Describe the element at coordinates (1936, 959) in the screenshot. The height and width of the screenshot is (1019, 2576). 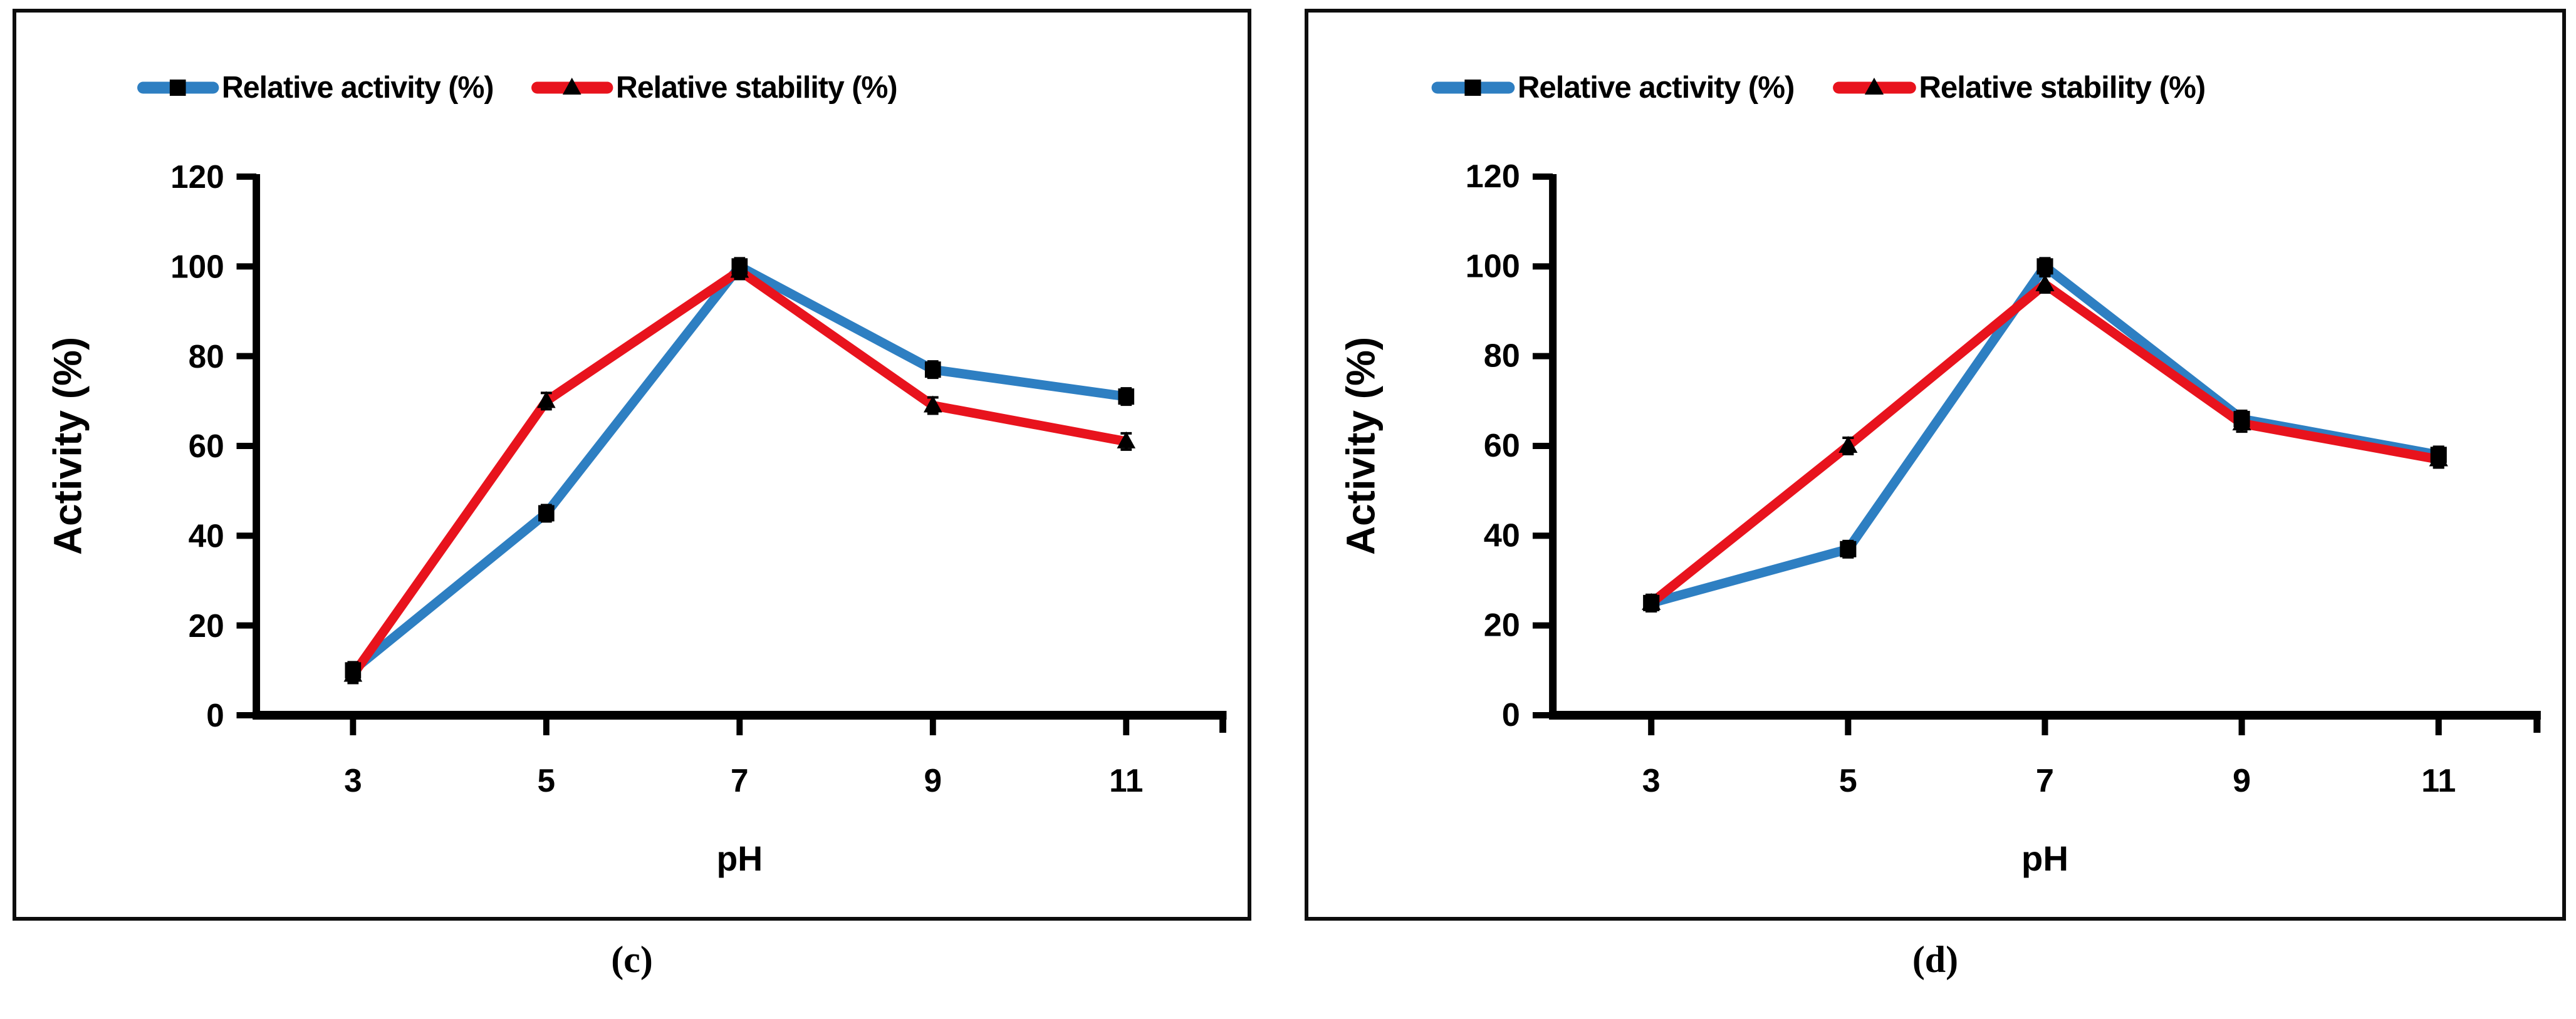
I see `caption-d: (d)` at that location.